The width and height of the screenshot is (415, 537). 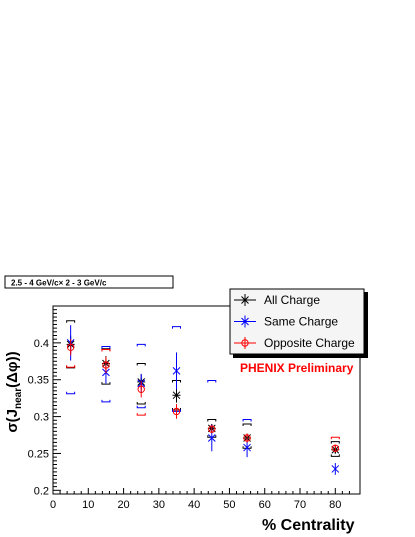 What do you see at coordinates (38, 381) in the screenshot?
I see `y-tick-label: 0.35` at bounding box center [38, 381].